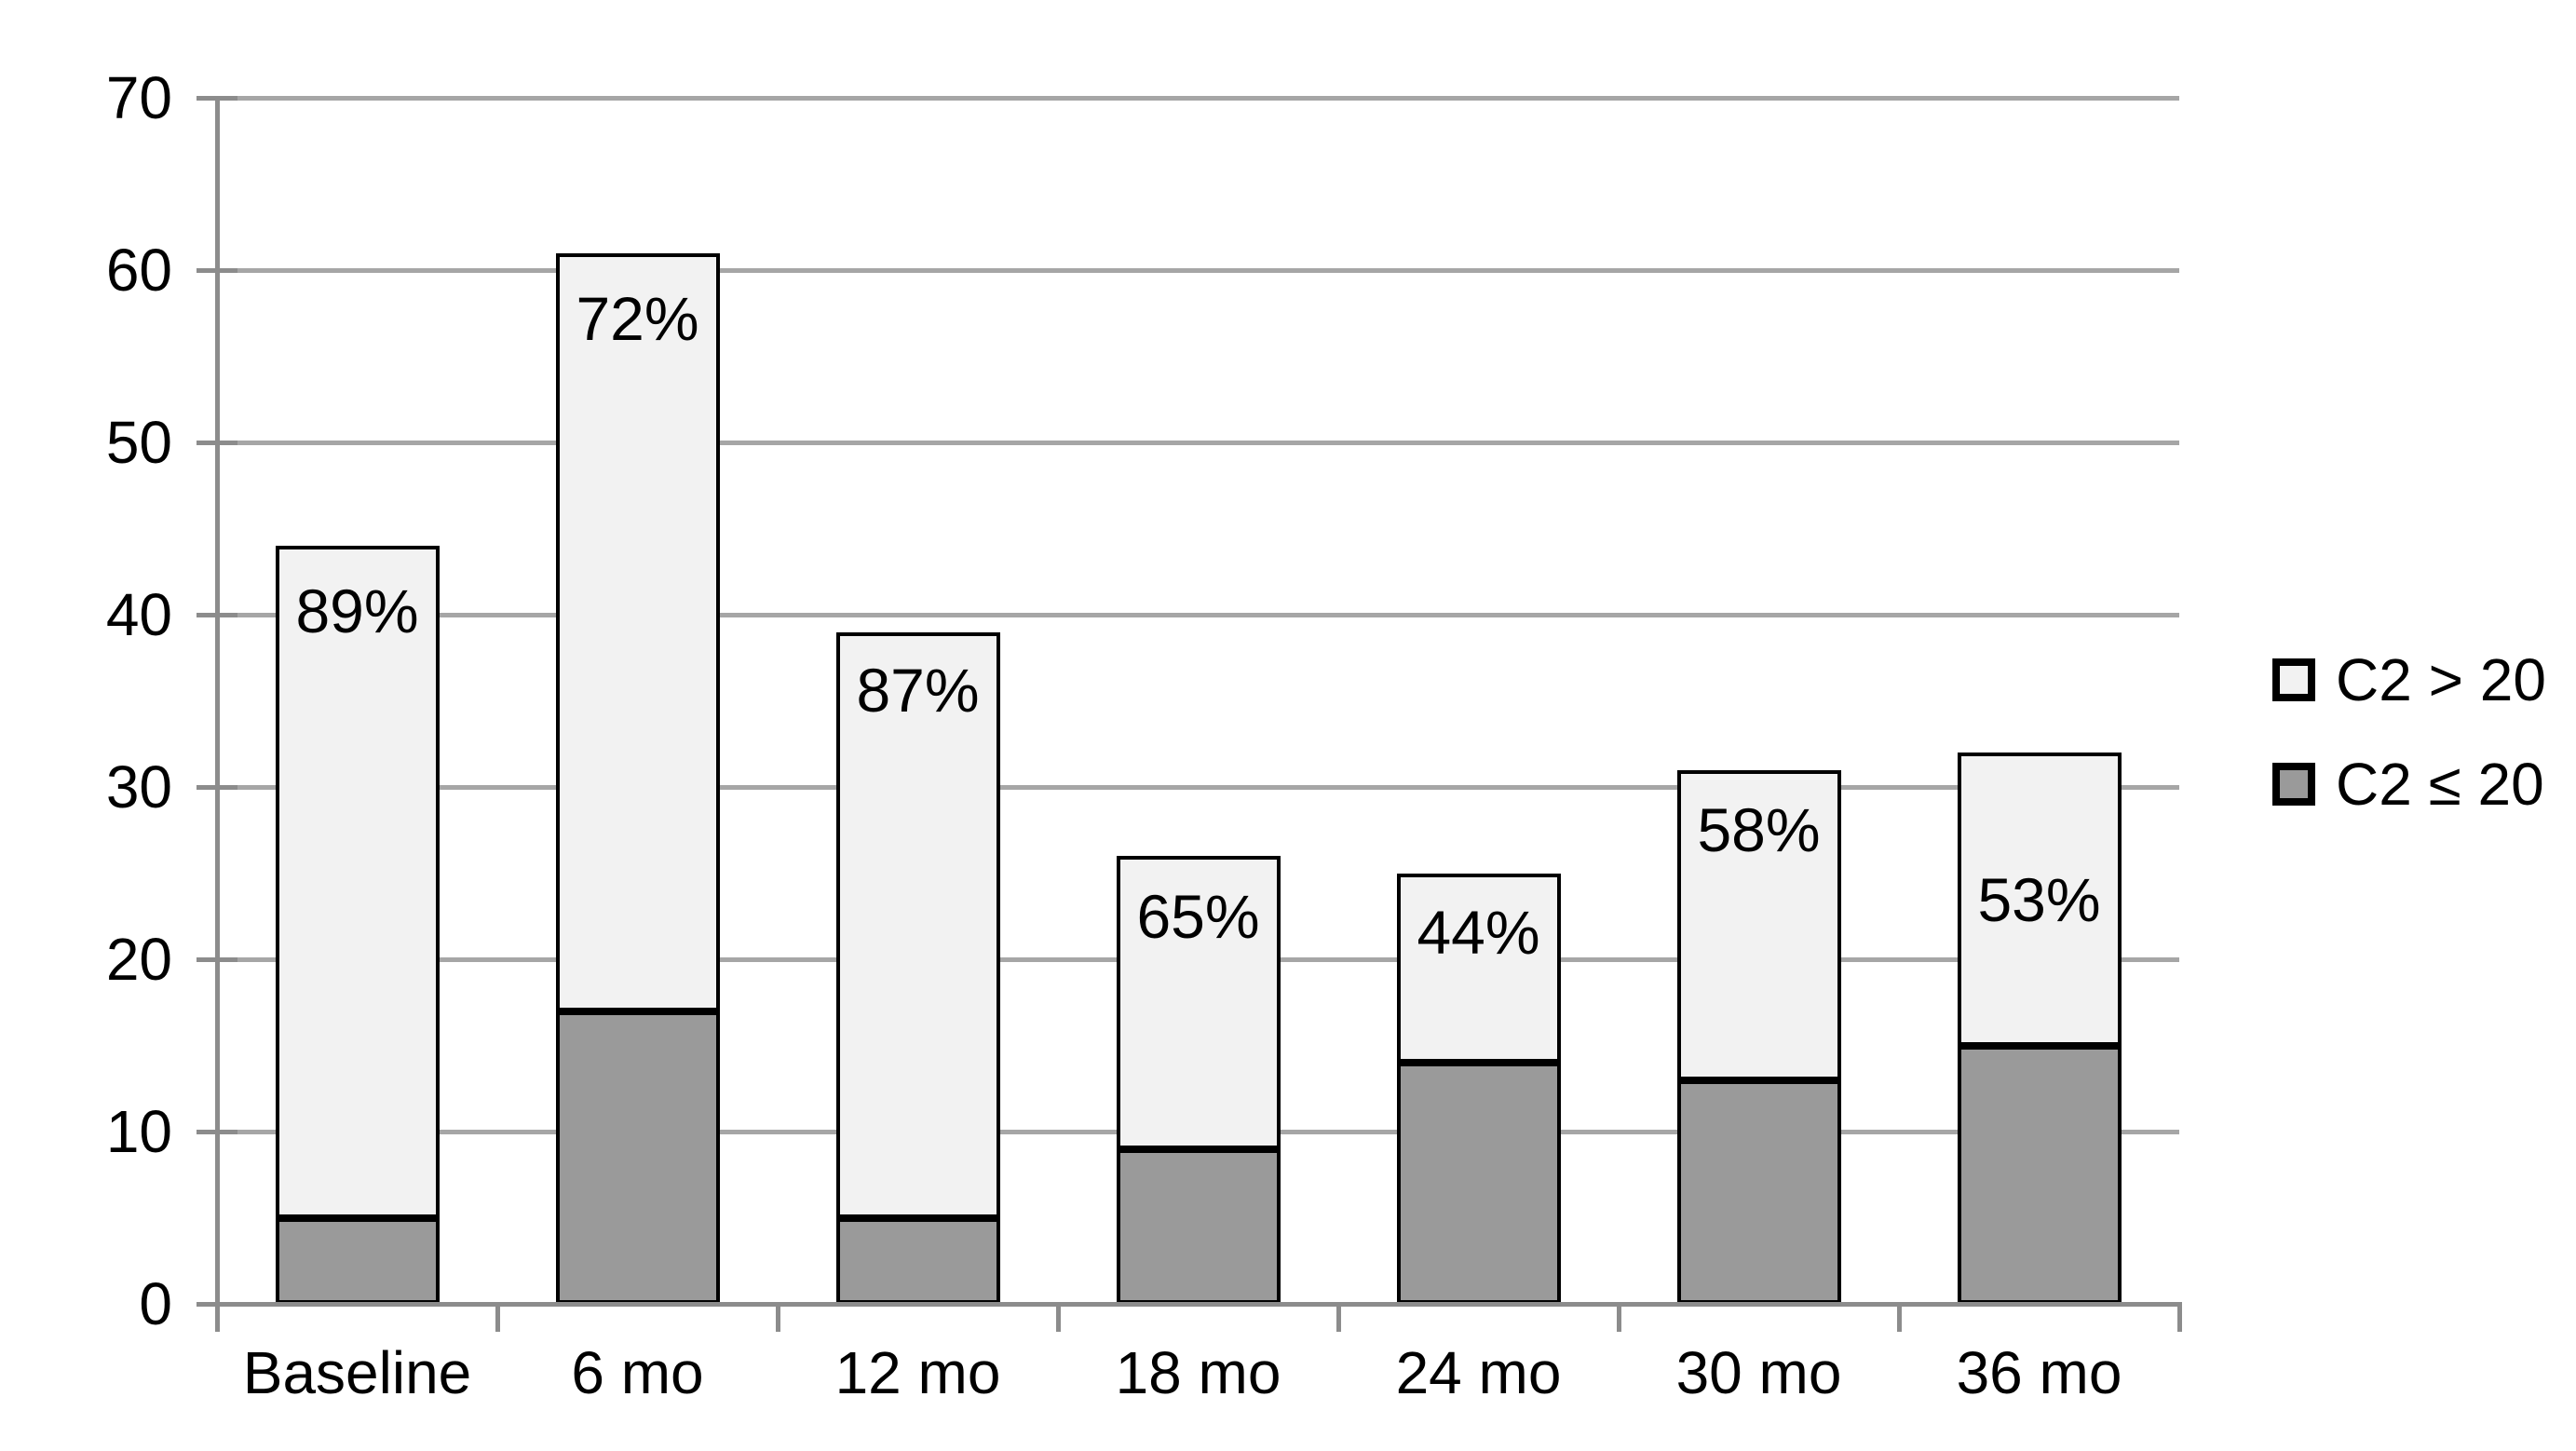  I want to click on y-tick-label: 60, so click(138, 270).